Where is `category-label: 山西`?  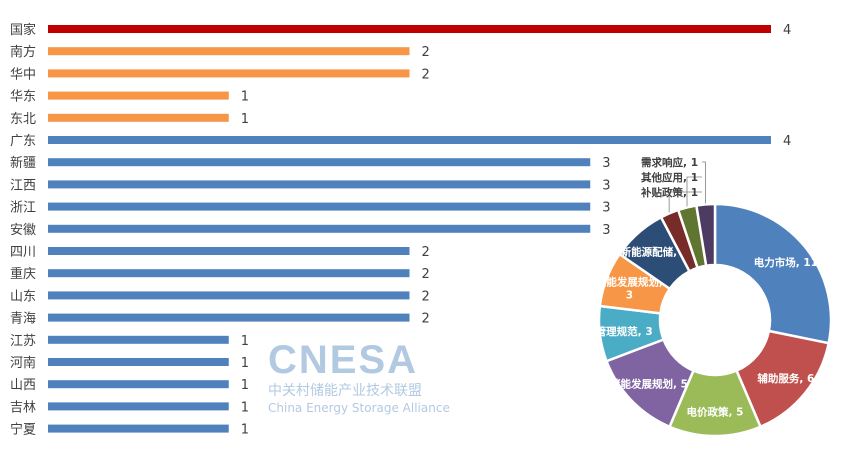 category-label: 山西 is located at coordinates (23, 385).